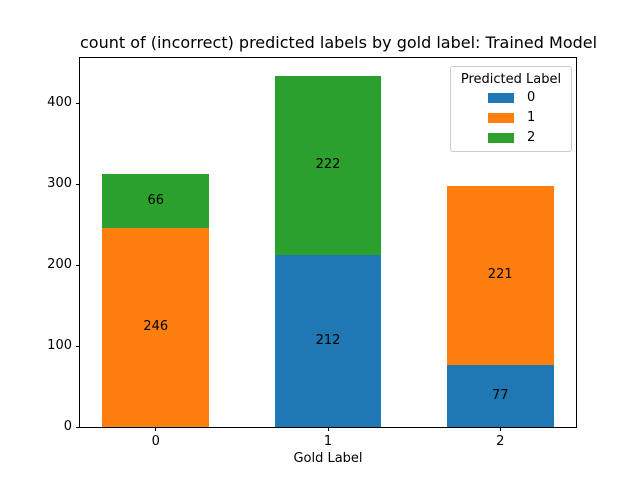 The width and height of the screenshot is (640, 480). Describe the element at coordinates (511, 79) in the screenshot. I see `legend-title: Predicted Label` at that location.